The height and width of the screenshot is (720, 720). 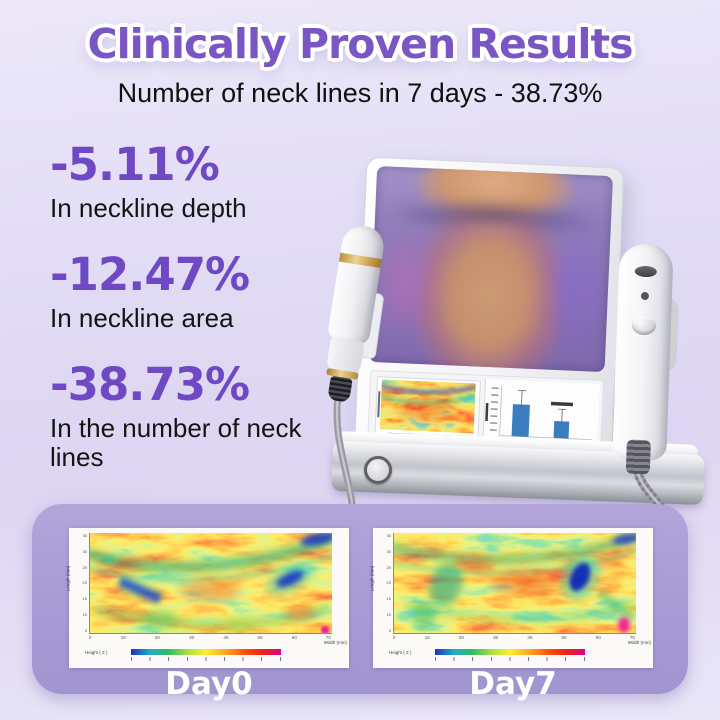 I want to click on neck-scan-vignette, so click(x=490, y=269).